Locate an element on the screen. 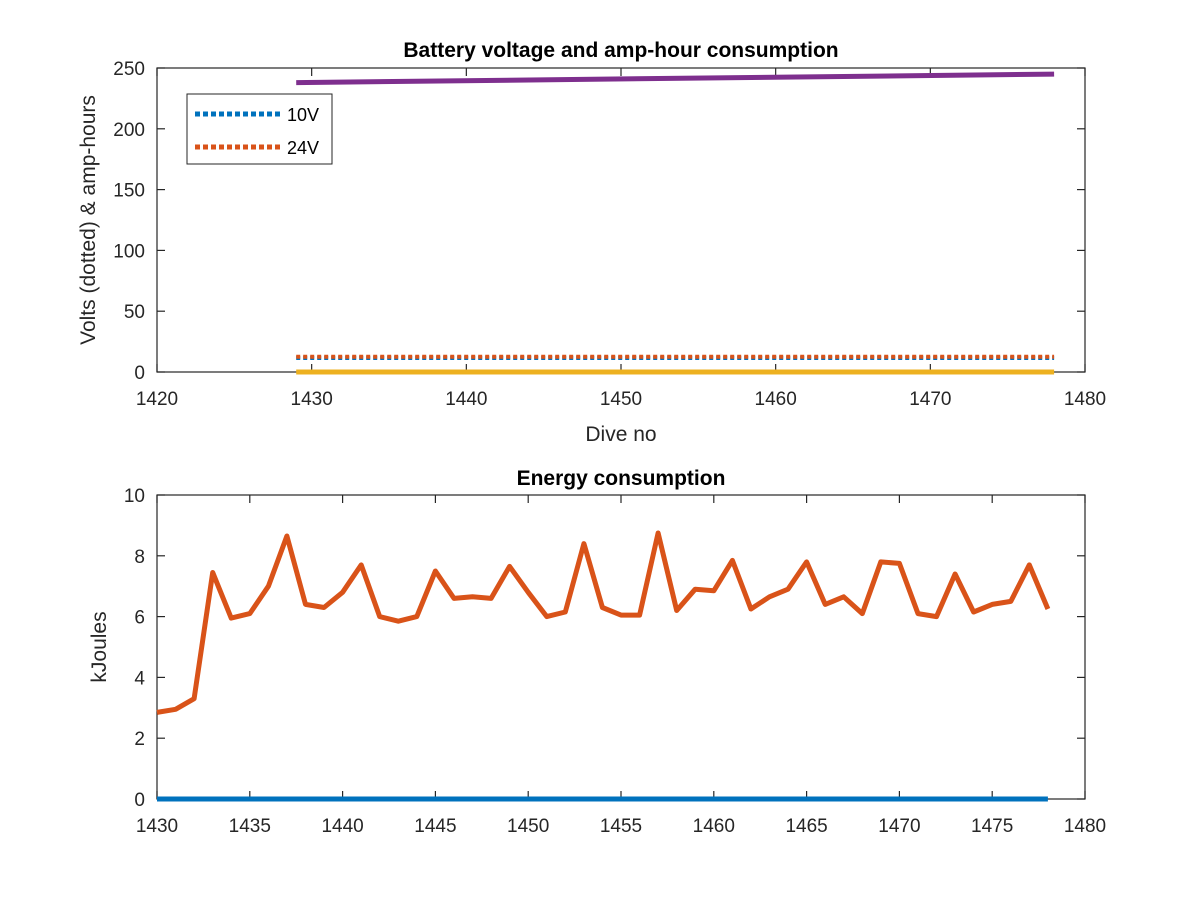 The height and width of the screenshot is (900, 1200). x-tick-label: 1475 is located at coordinates (992, 826).